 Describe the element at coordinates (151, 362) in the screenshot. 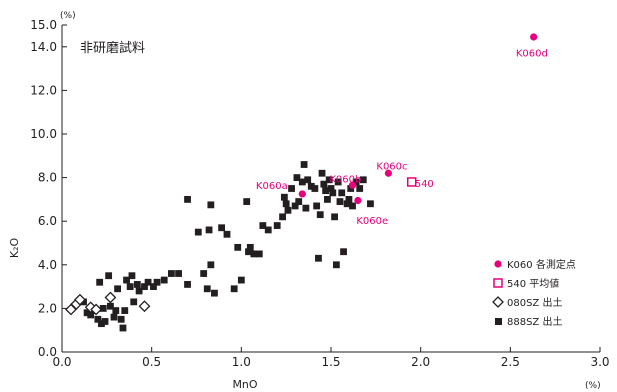

I see `x-tick-label: 0.5` at that location.